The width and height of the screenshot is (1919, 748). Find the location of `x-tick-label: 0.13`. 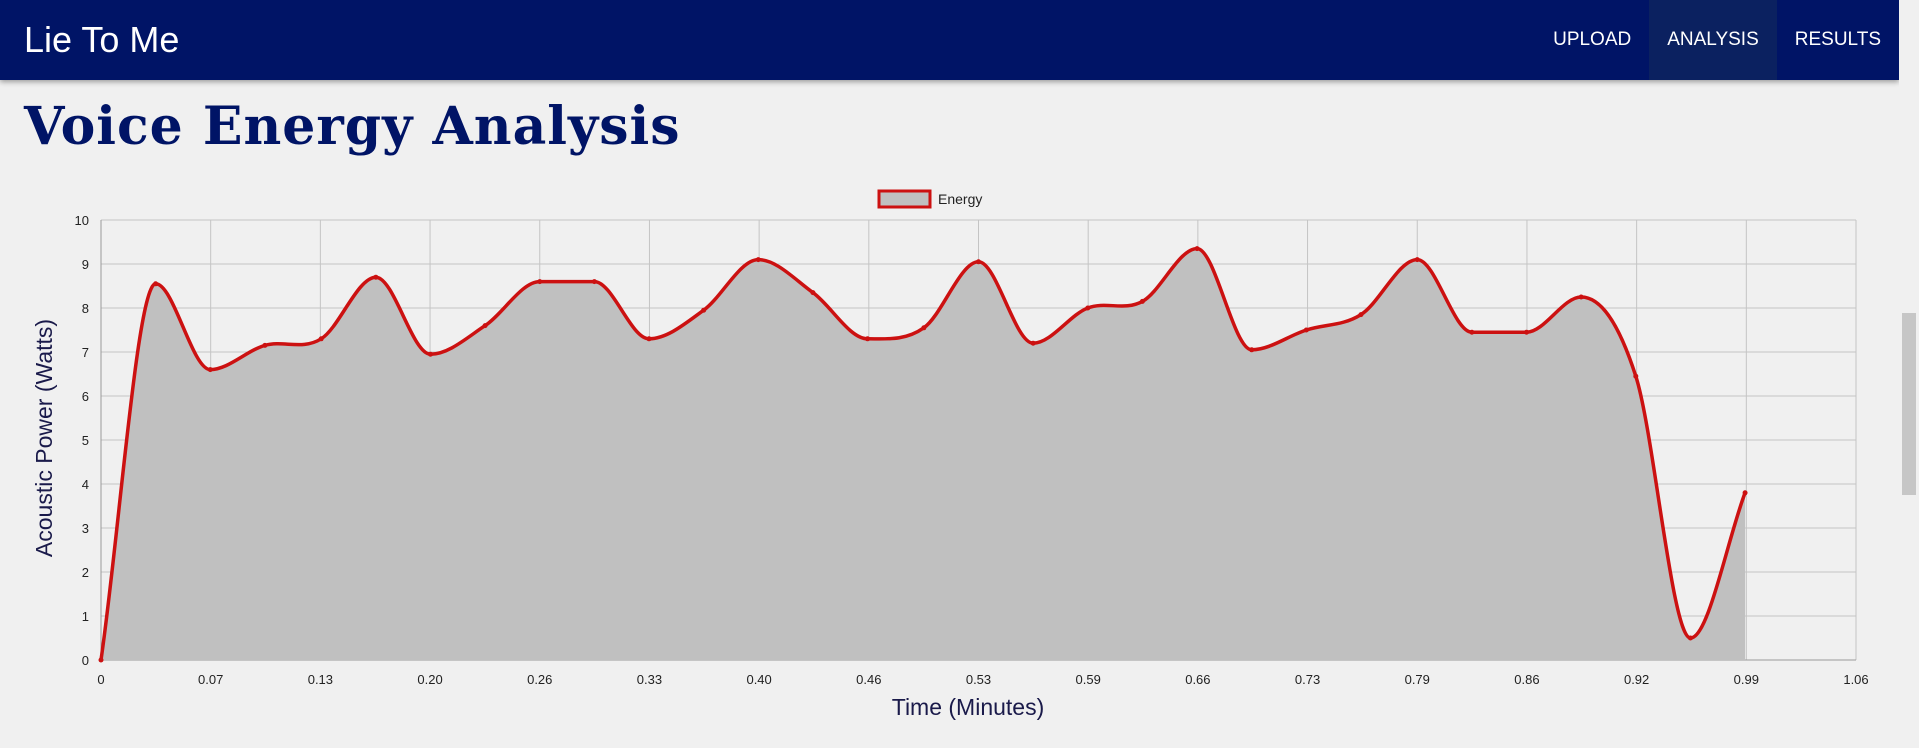

x-tick-label: 0.13 is located at coordinates (320, 679).